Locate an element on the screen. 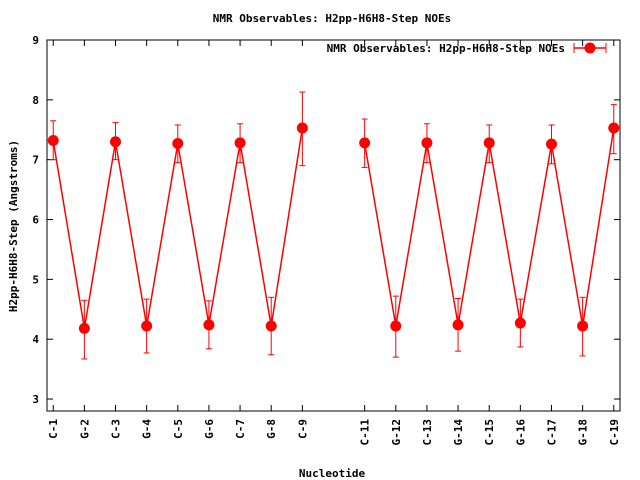 Image resolution: width=640 pixels, height=480 pixels. x-tick-label: G-16 is located at coordinates (520, 432).